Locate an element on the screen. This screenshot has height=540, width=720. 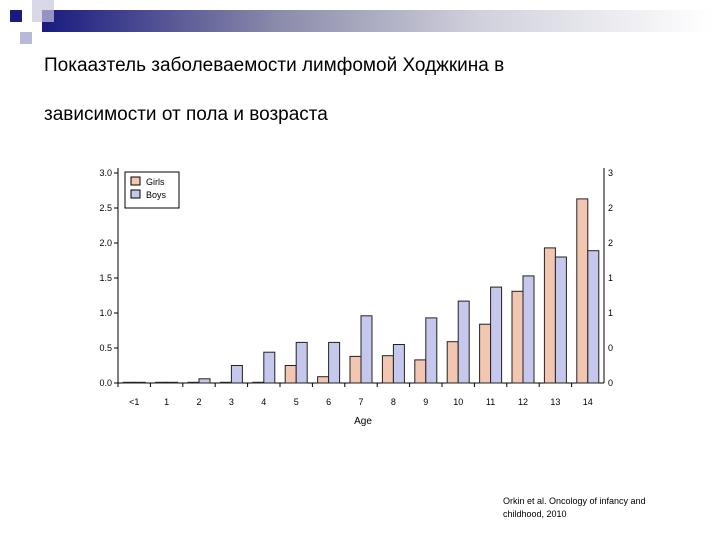
citation-line1: Orkin et al. Oncology of infancy and is located at coordinates (574, 501).